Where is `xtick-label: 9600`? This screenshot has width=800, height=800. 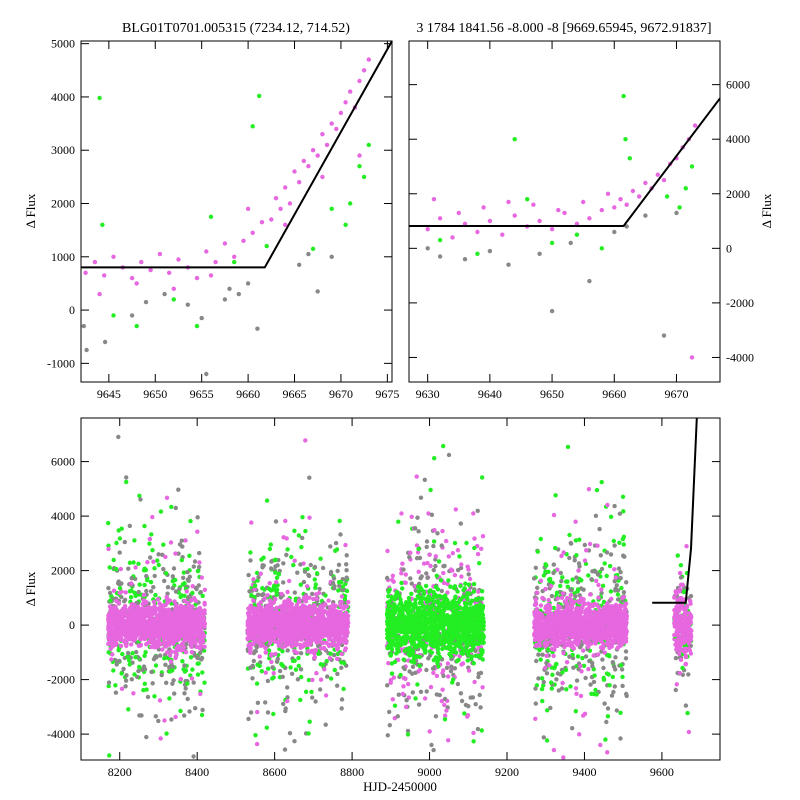 xtick-label: 9600 is located at coordinates (662, 772).